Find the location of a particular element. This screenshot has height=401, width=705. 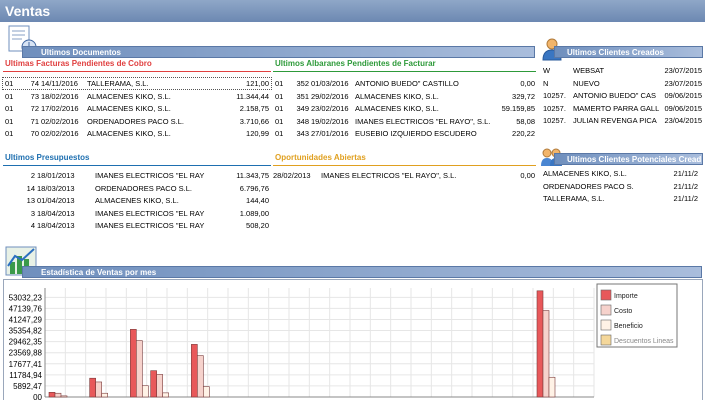

cell-num: 74 is located at coordinates (34, 83).